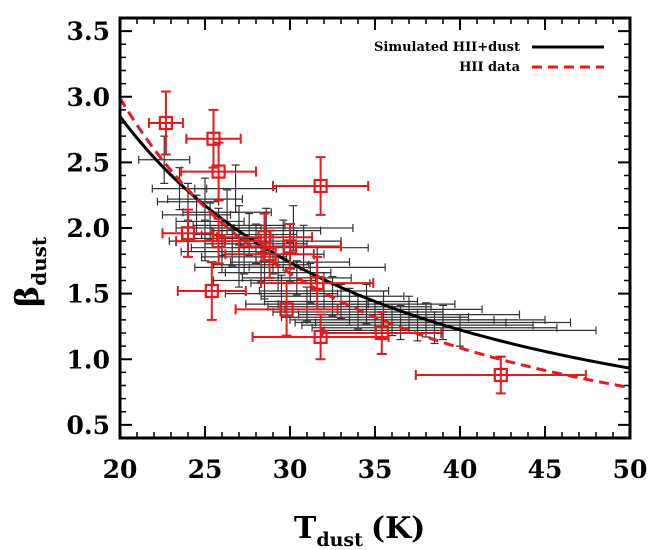 This screenshot has width=652, height=550. Describe the element at coordinates (305, 528) in the screenshot. I see `x-axis-label-main: T` at that location.